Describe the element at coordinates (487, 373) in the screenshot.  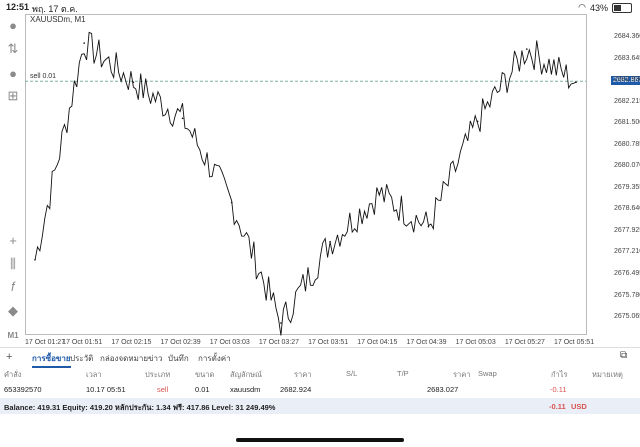
I see `header-swap: Swap` at that location.